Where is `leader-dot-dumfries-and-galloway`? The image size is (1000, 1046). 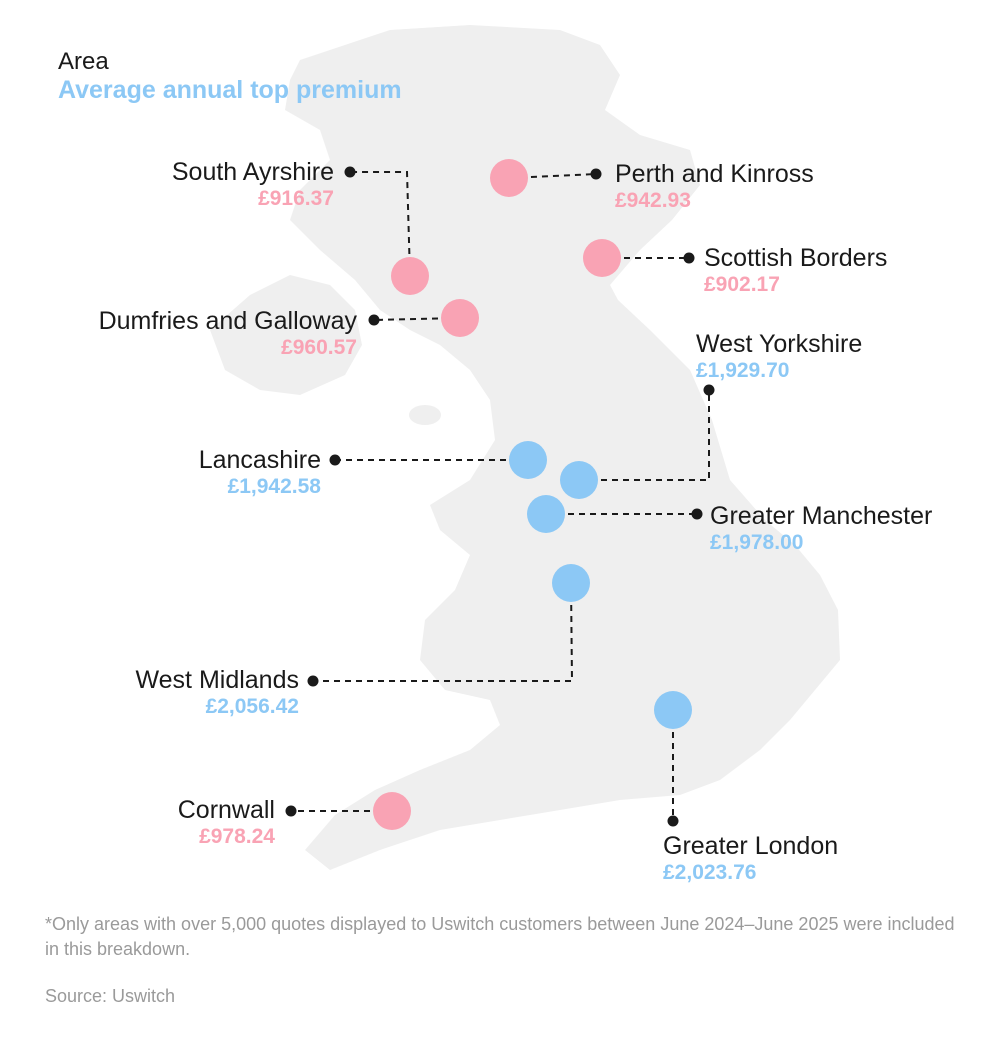
leader-dot-dumfries-and-galloway is located at coordinates (374, 320).